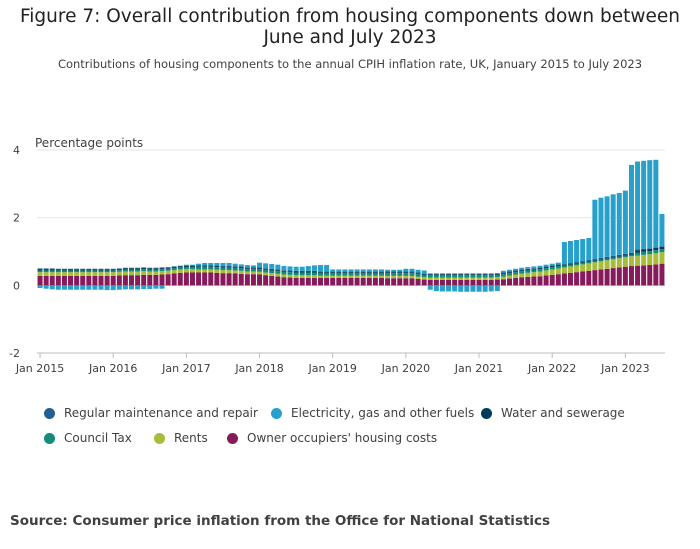  I want to click on legend-item: Regular maintenance and repair, so click(151, 413).